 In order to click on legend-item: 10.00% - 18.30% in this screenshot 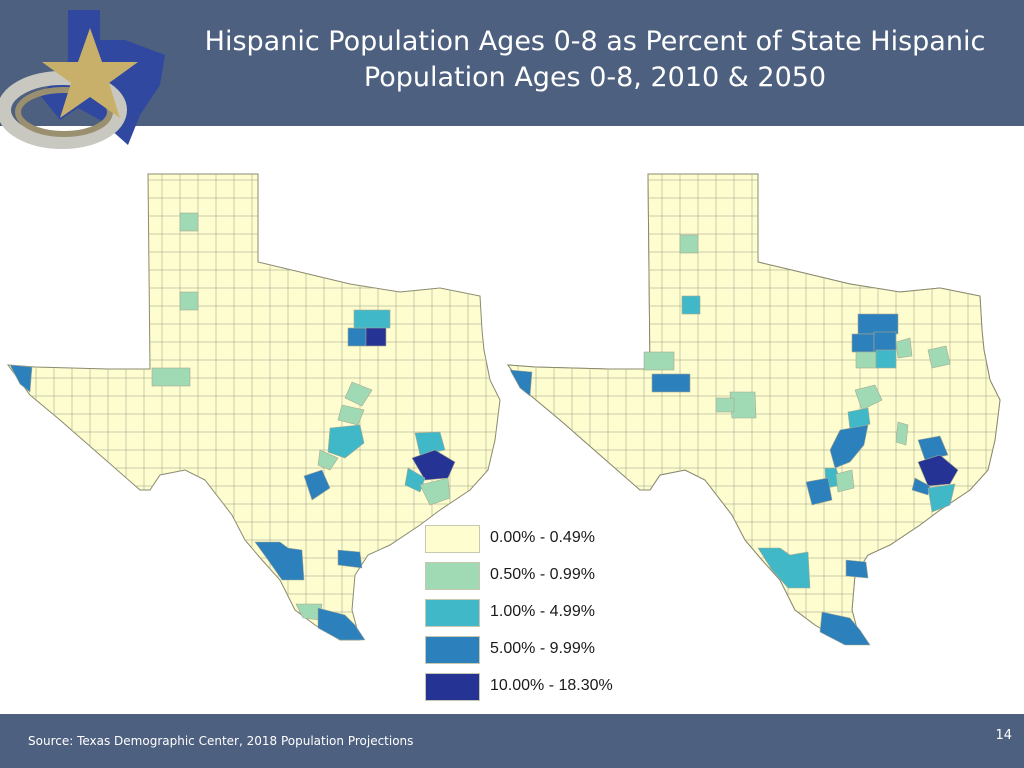, I will do `click(555, 687)`.